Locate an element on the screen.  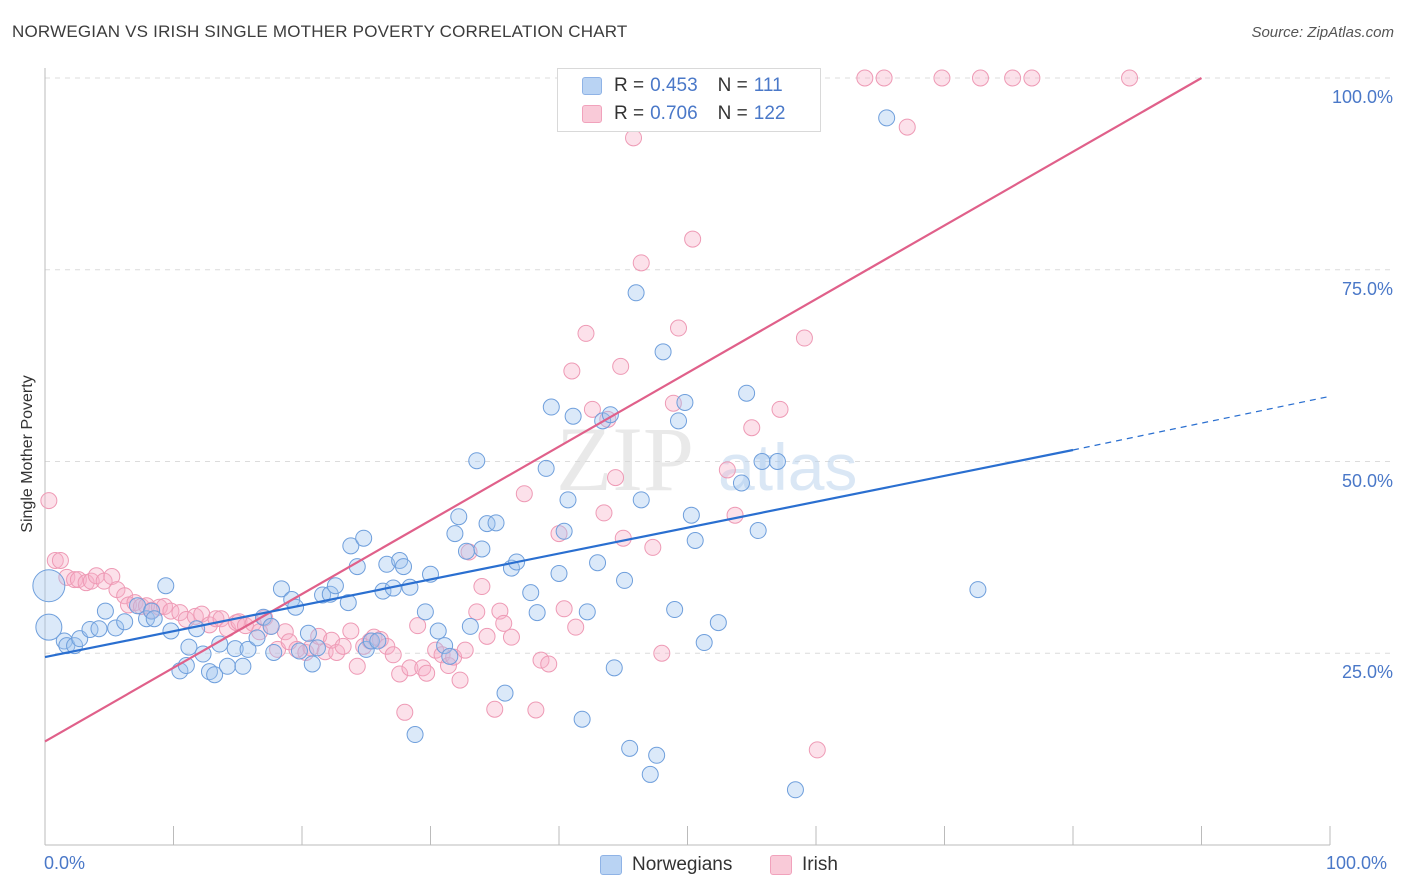
legend-row-norwegians: R = 0.453 N = 111 is located at coordinates (682, 86).